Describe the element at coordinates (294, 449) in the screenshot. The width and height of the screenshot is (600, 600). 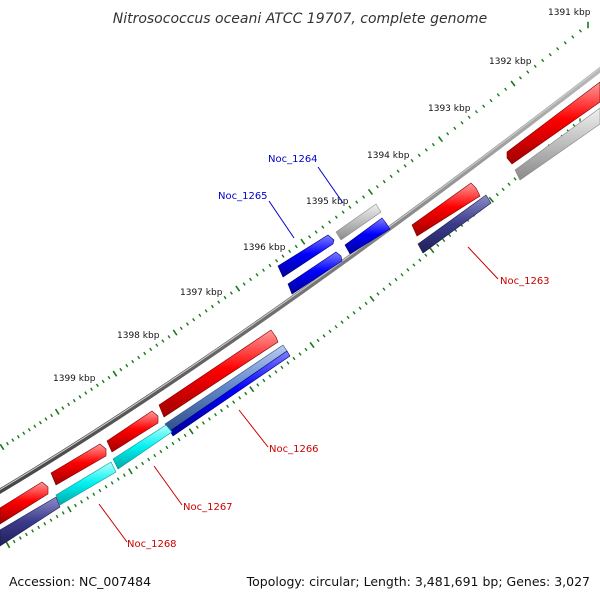
I see `gene-label-noc-1266: Noc_1266` at that location.